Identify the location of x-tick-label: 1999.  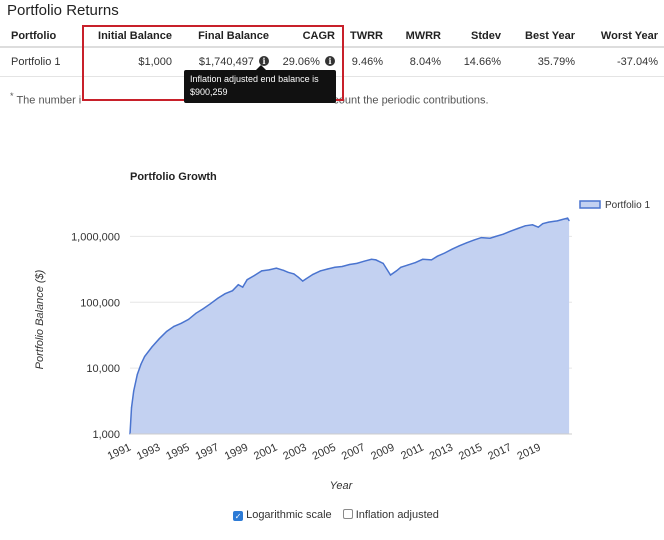
(236, 451).